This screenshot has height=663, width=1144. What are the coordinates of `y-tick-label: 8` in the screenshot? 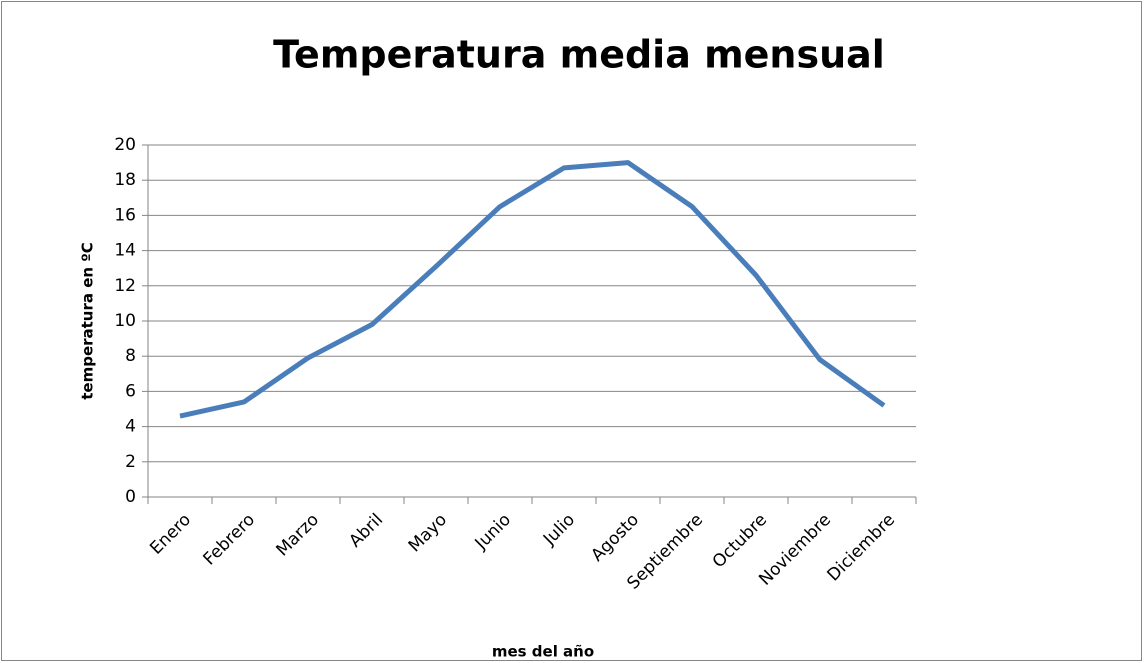 It's located at (130, 356).